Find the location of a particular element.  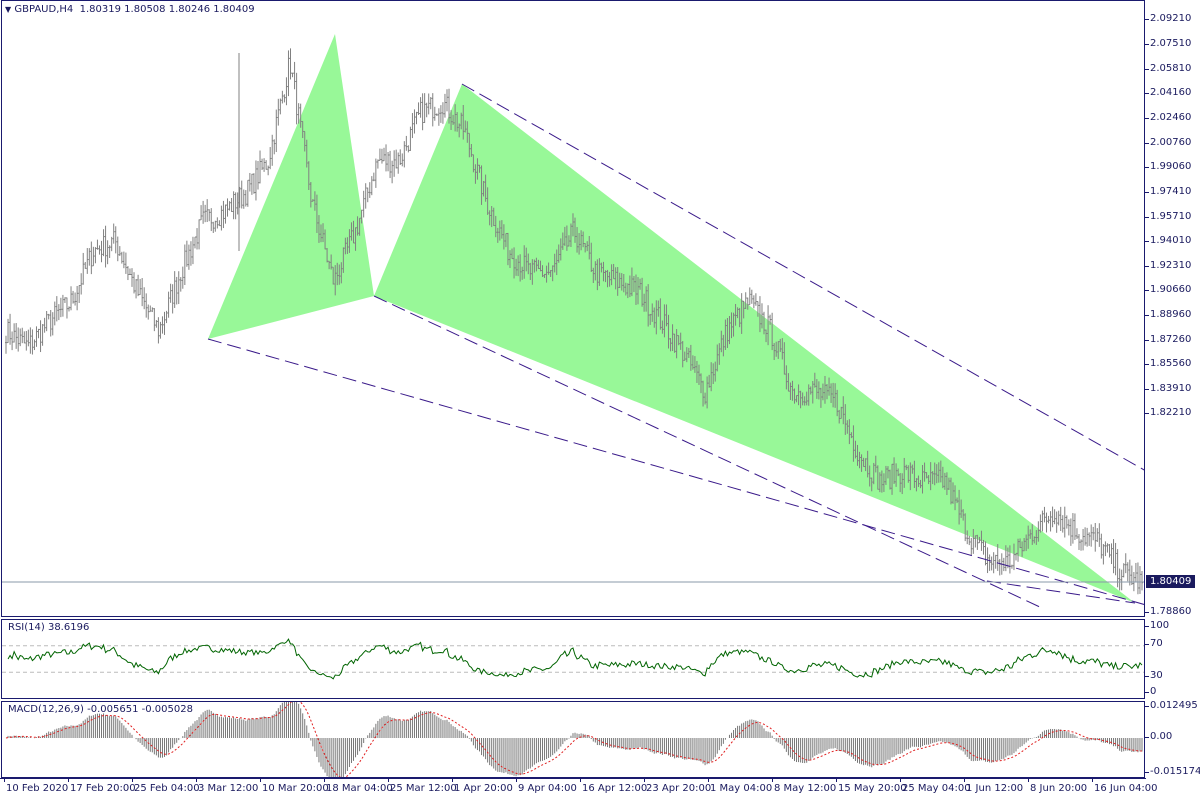

macd-label: -0.015174 is located at coordinates (1175, 771).